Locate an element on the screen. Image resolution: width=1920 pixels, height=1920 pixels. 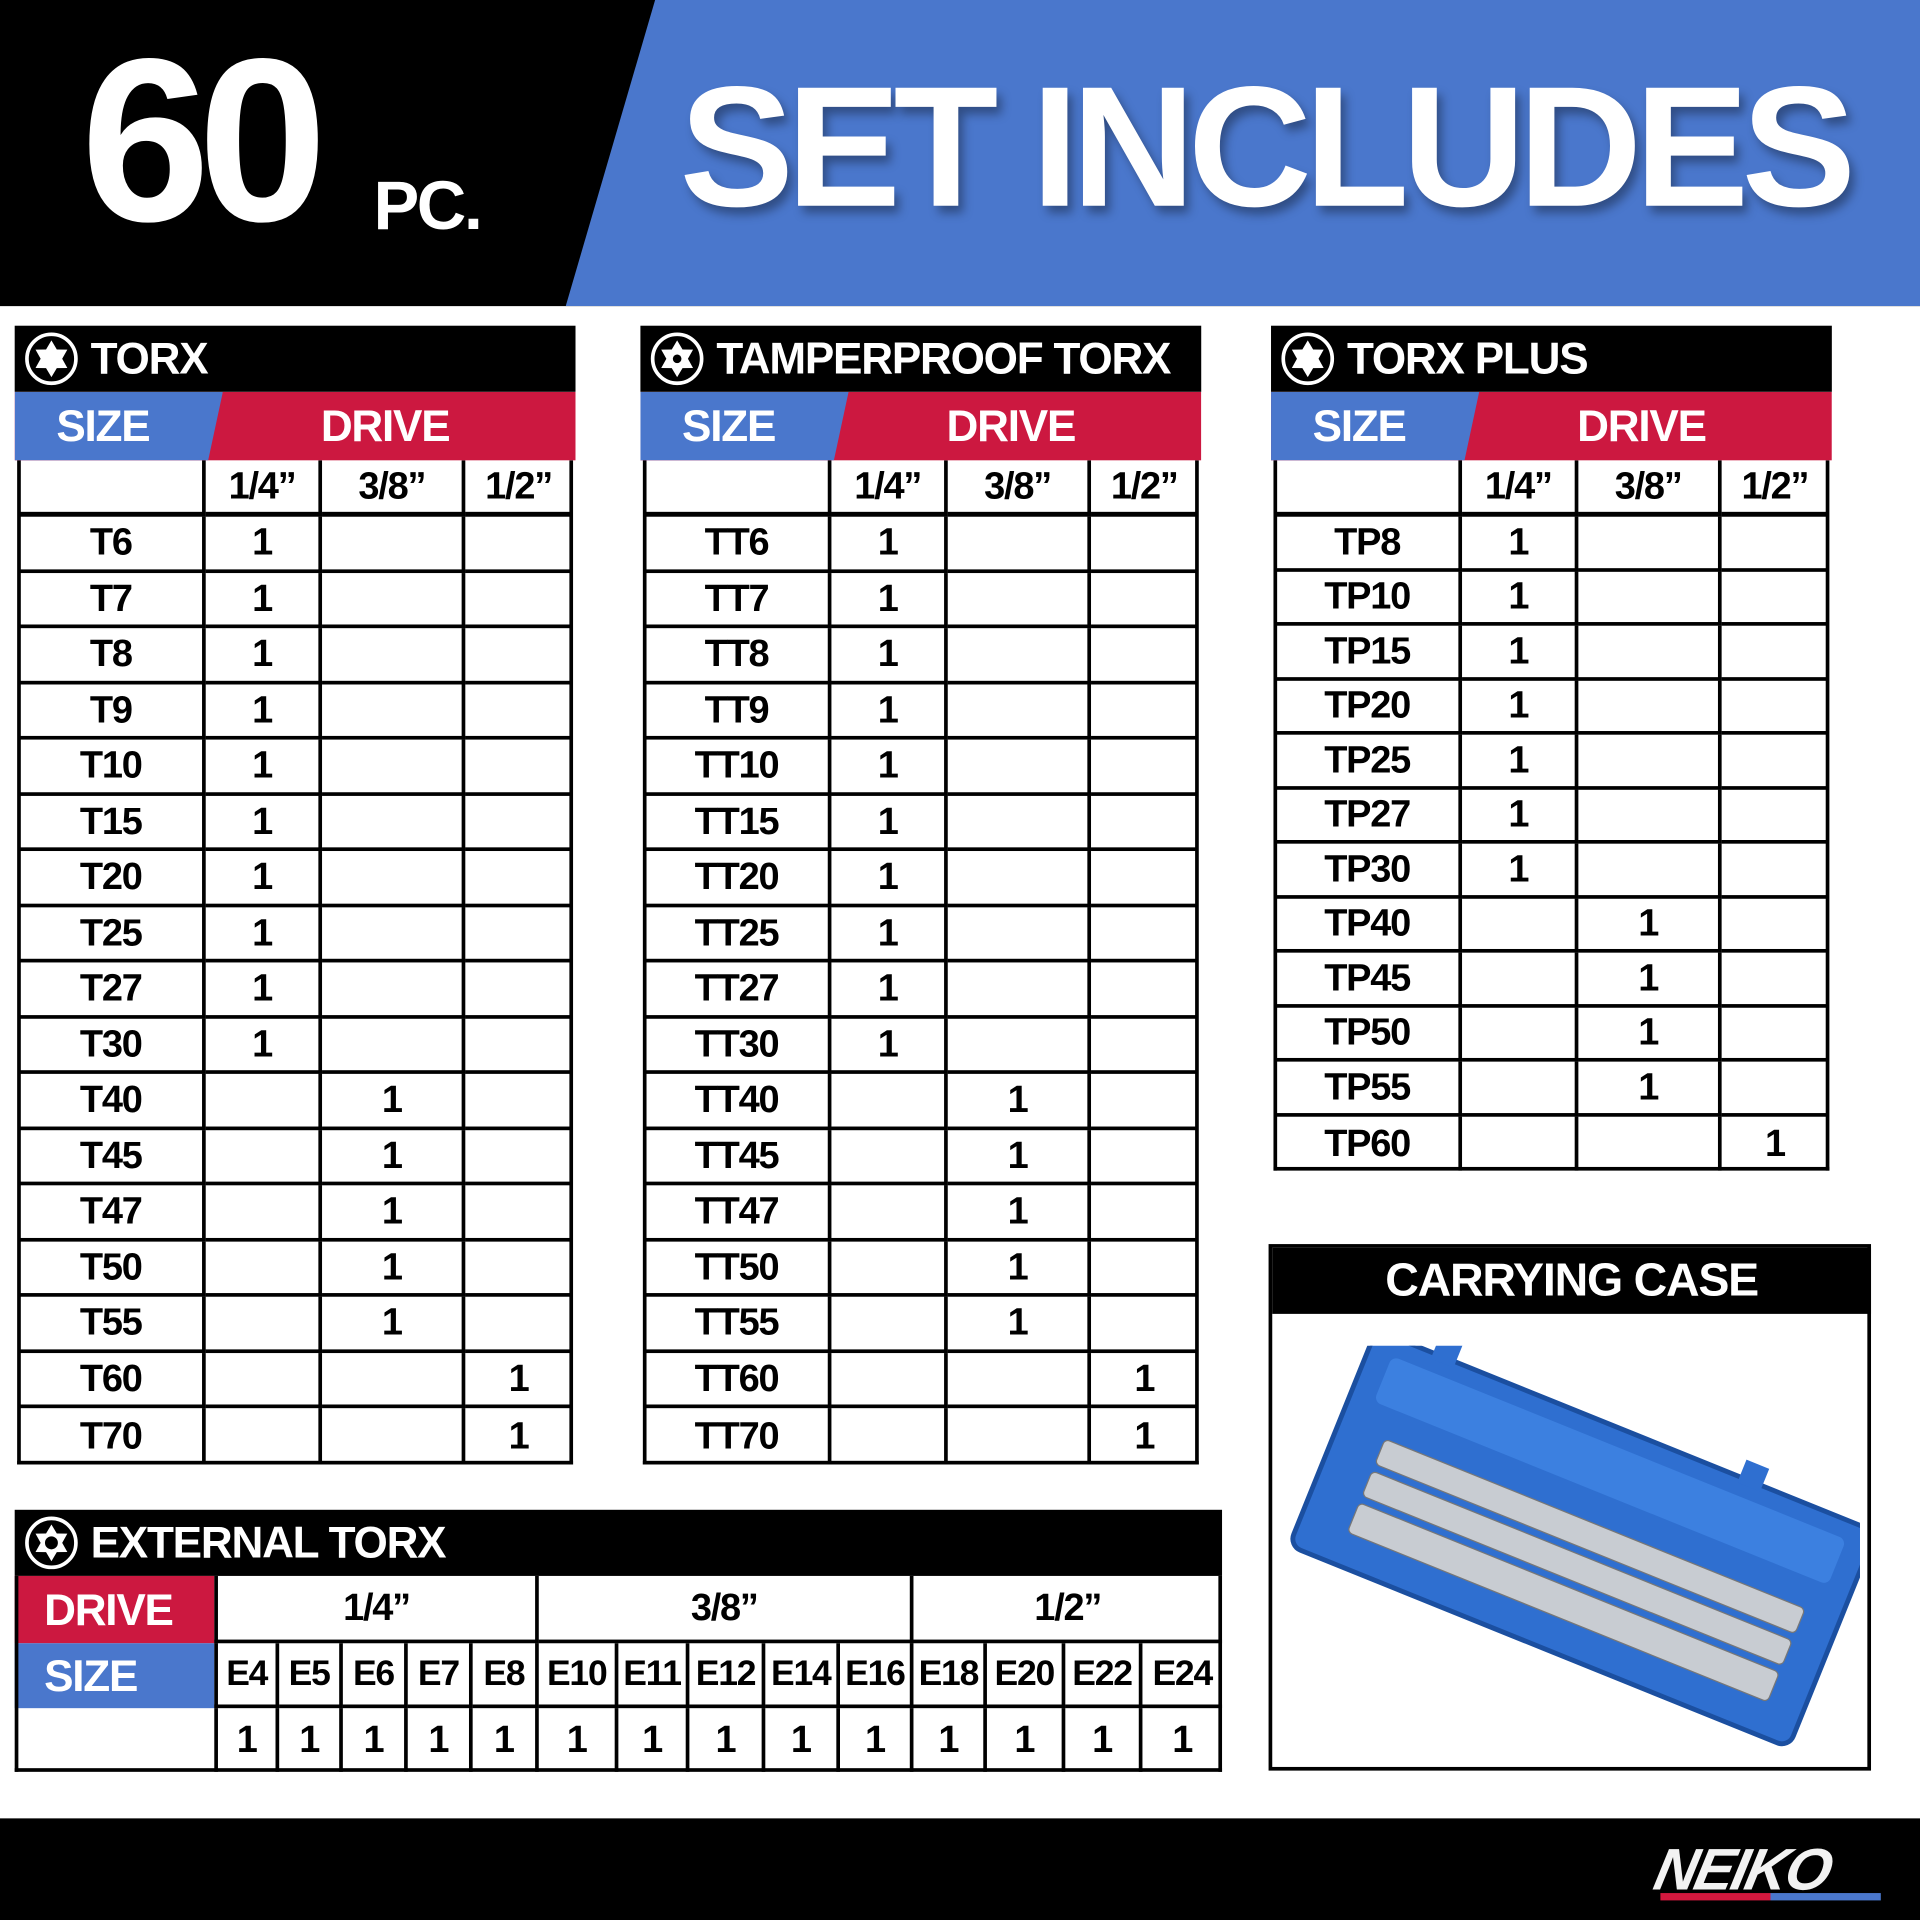
size-cell: TP25 is located at coordinates (1369, 762).